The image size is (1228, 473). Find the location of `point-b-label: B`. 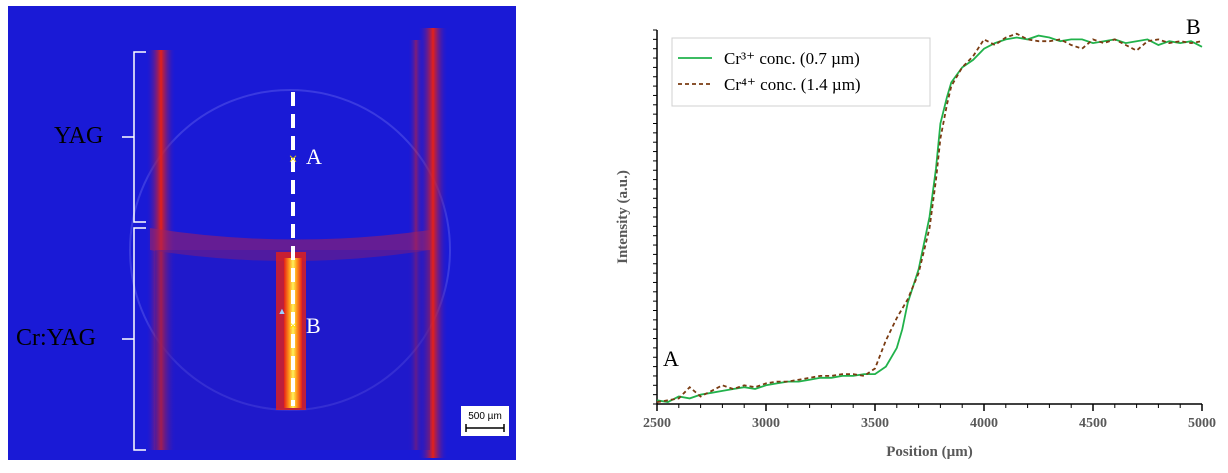

point-b-label: B is located at coordinates (313, 325).